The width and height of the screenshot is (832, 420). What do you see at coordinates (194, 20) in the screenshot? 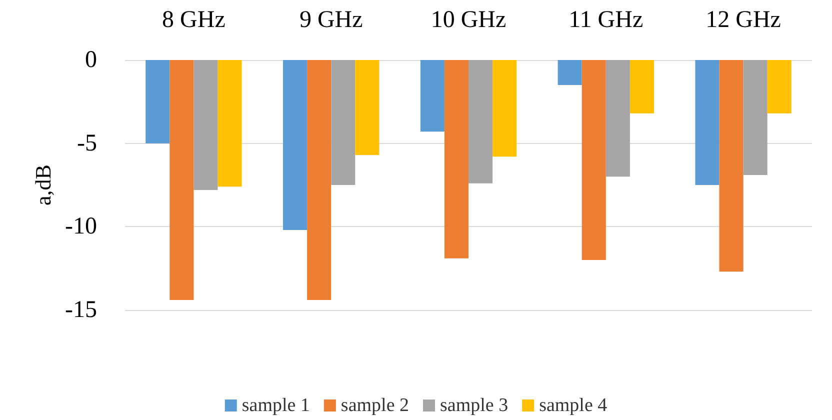
I see `x-tick-label: 8 GHz` at bounding box center [194, 20].